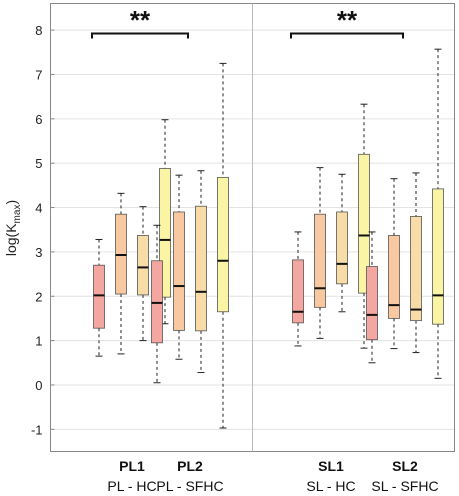 This screenshot has height=496, width=459. What do you see at coordinates (37, 429) in the screenshot?
I see `y-tick-label: -1` at bounding box center [37, 429].